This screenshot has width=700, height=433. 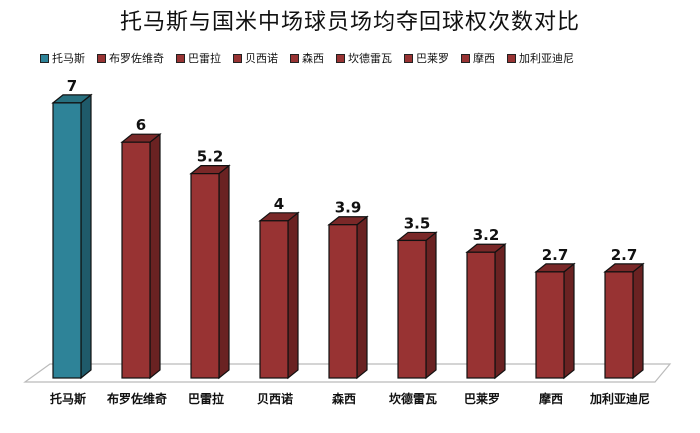 I want to click on bar: 4, so click(x=279, y=287).